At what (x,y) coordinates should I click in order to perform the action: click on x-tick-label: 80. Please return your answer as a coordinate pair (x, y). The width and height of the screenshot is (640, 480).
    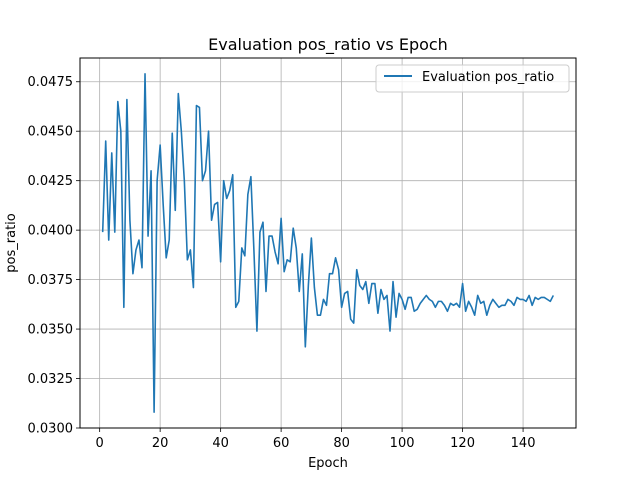
    Looking at the image, I should click on (341, 443).